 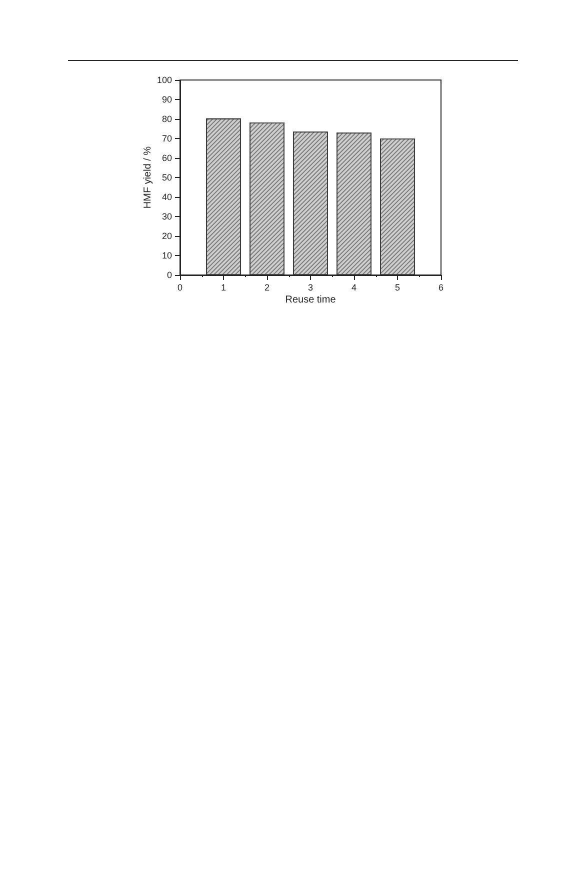 I want to click on y-tick-label: 50, so click(x=167, y=177).